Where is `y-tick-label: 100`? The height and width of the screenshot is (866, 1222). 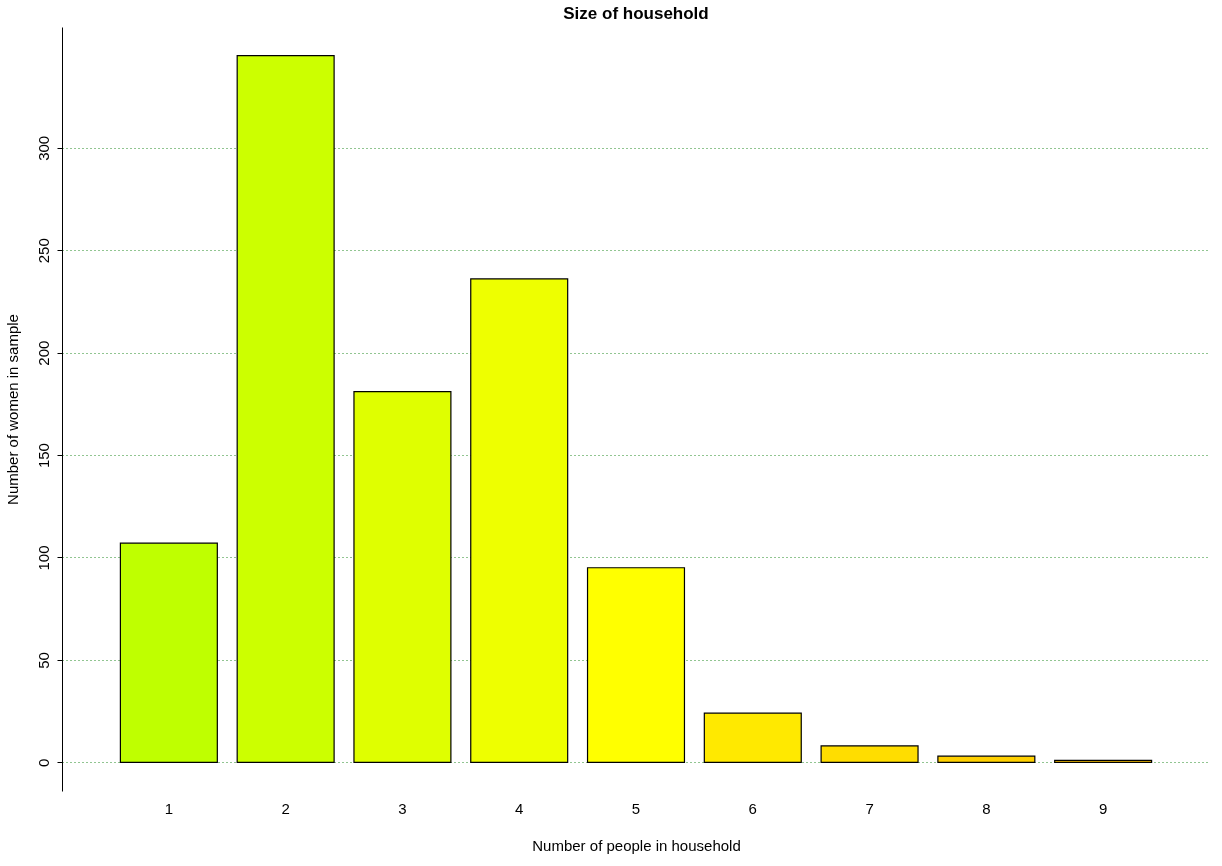
y-tick-label: 100 is located at coordinates (43, 558).